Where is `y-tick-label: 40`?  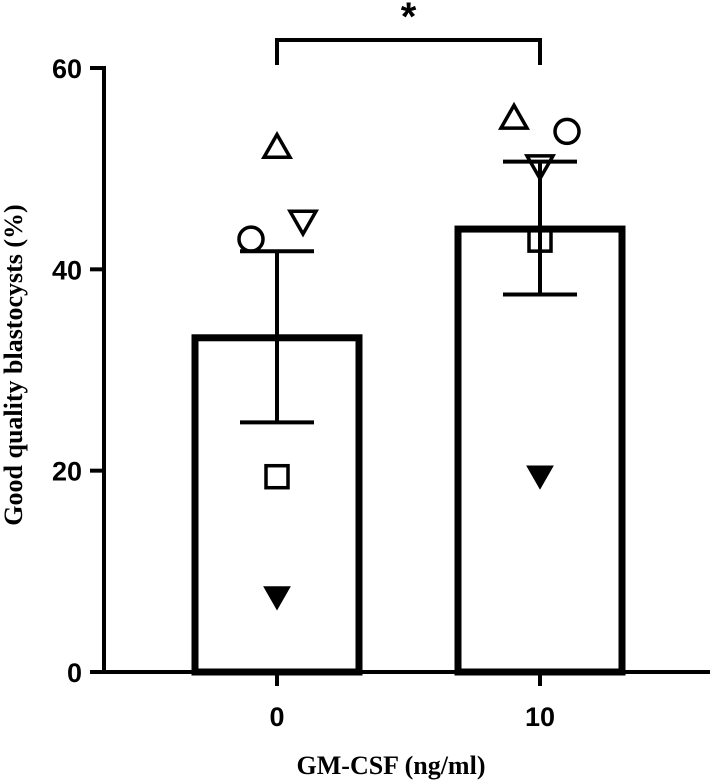
y-tick-label: 40 is located at coordinates (67, 270).